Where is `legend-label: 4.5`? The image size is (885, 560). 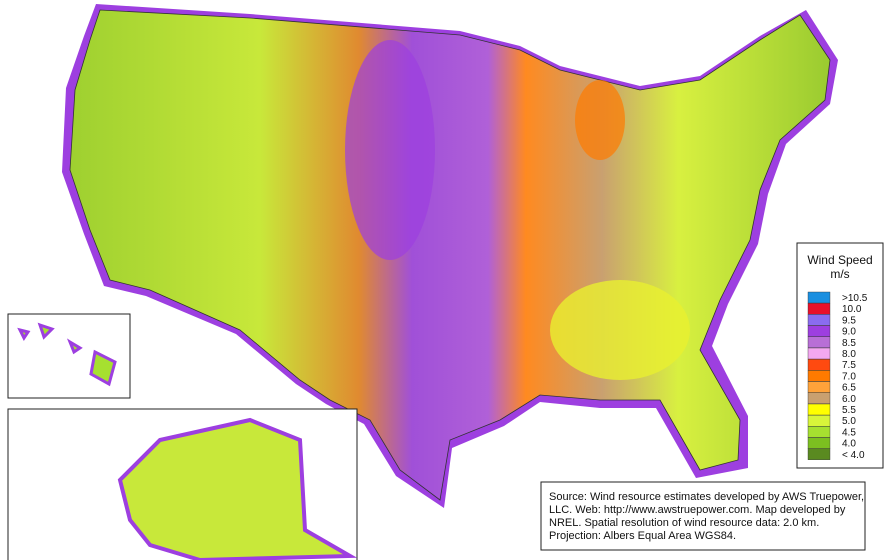
legend-label: 4.5 is located at coordinates (849, 432).